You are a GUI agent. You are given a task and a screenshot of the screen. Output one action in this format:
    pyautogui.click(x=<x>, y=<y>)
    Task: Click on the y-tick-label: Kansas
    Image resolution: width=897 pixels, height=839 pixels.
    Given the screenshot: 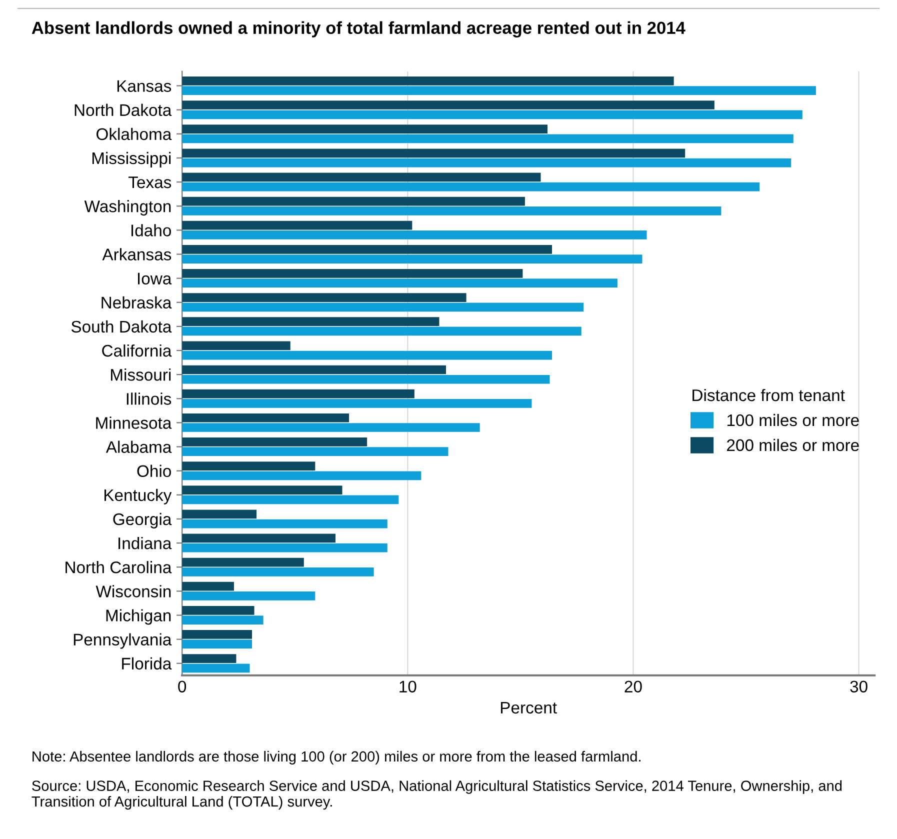 What is the action you would take?
    pyautogui.click(x=144, y=86)
    